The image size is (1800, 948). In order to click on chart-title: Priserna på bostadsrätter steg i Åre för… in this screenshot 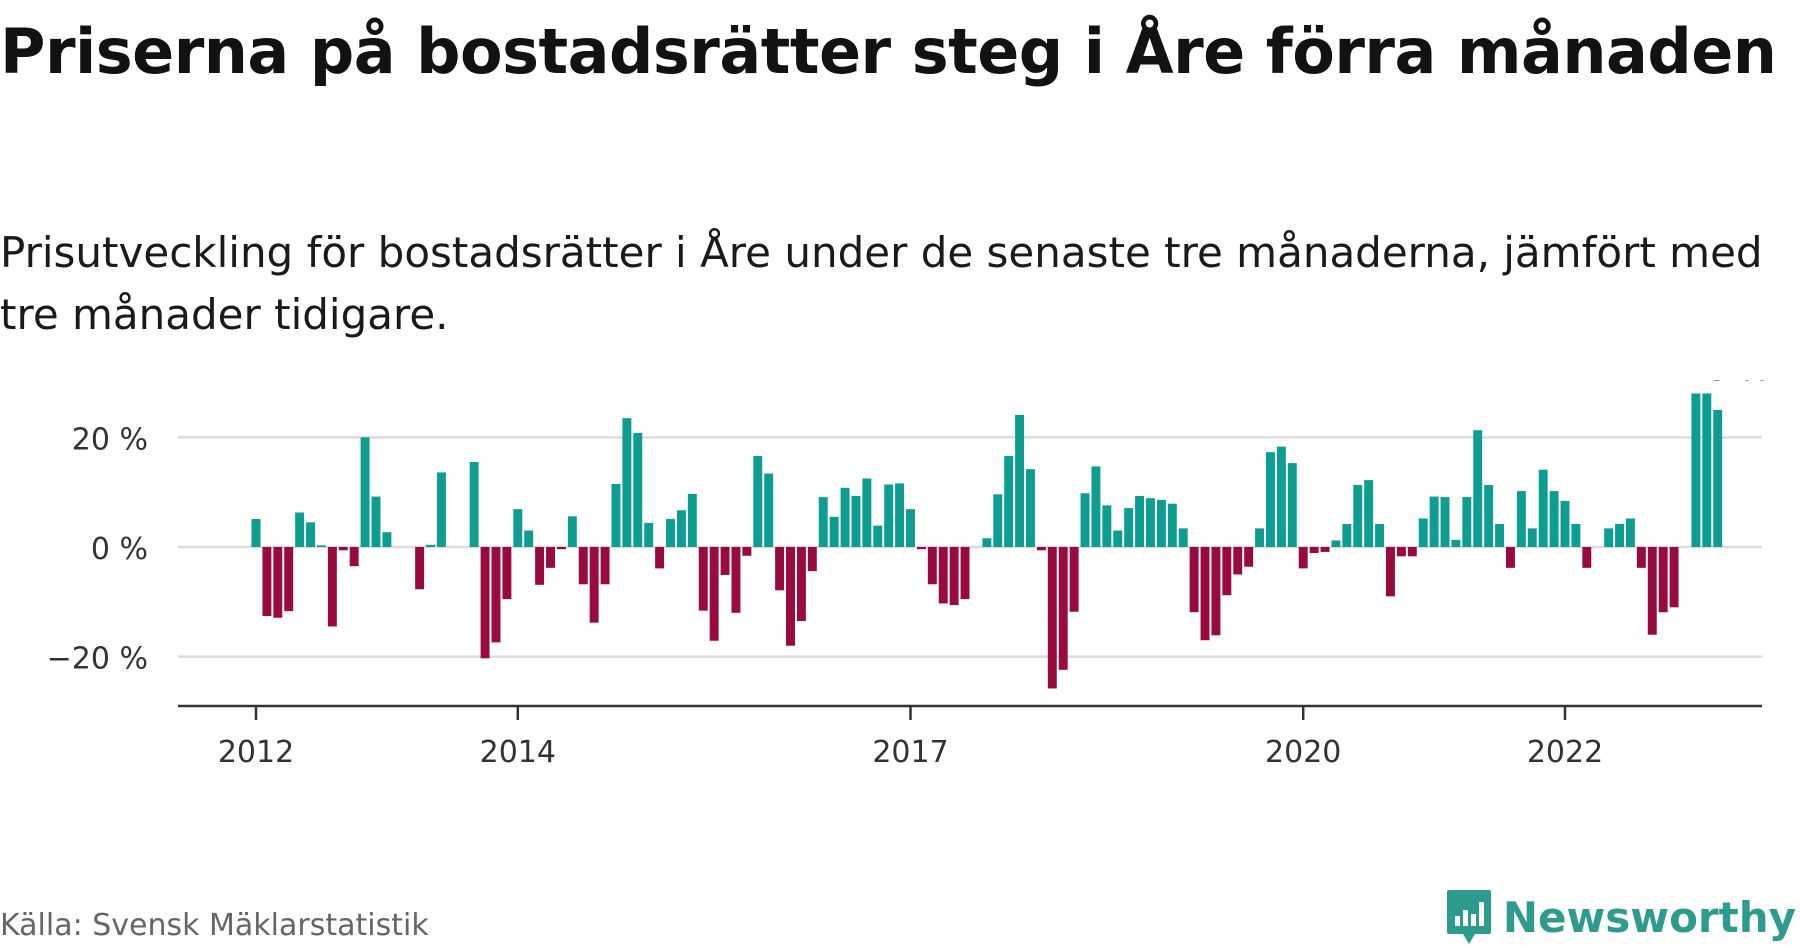, I will do `click(888, 51)`.